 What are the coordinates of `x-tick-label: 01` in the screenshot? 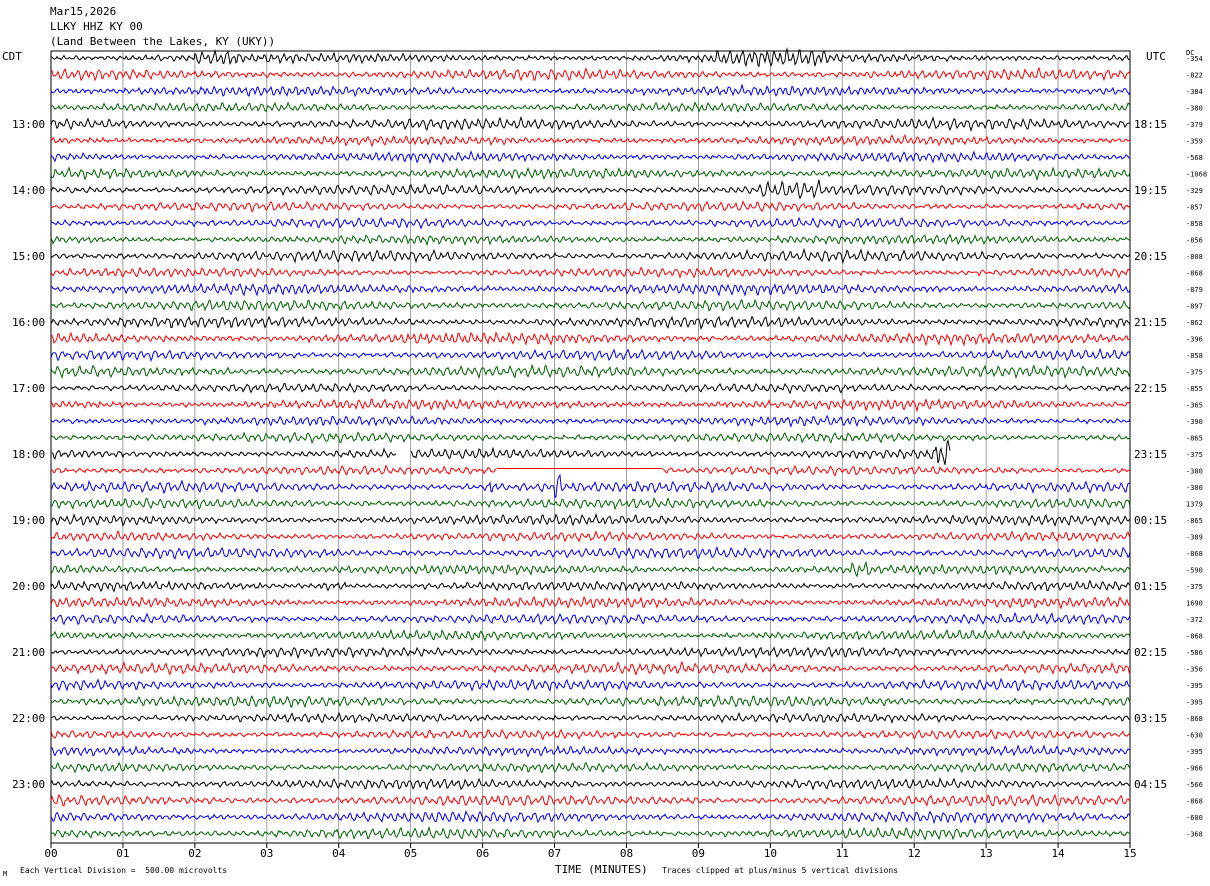 It's located at (122, 853).